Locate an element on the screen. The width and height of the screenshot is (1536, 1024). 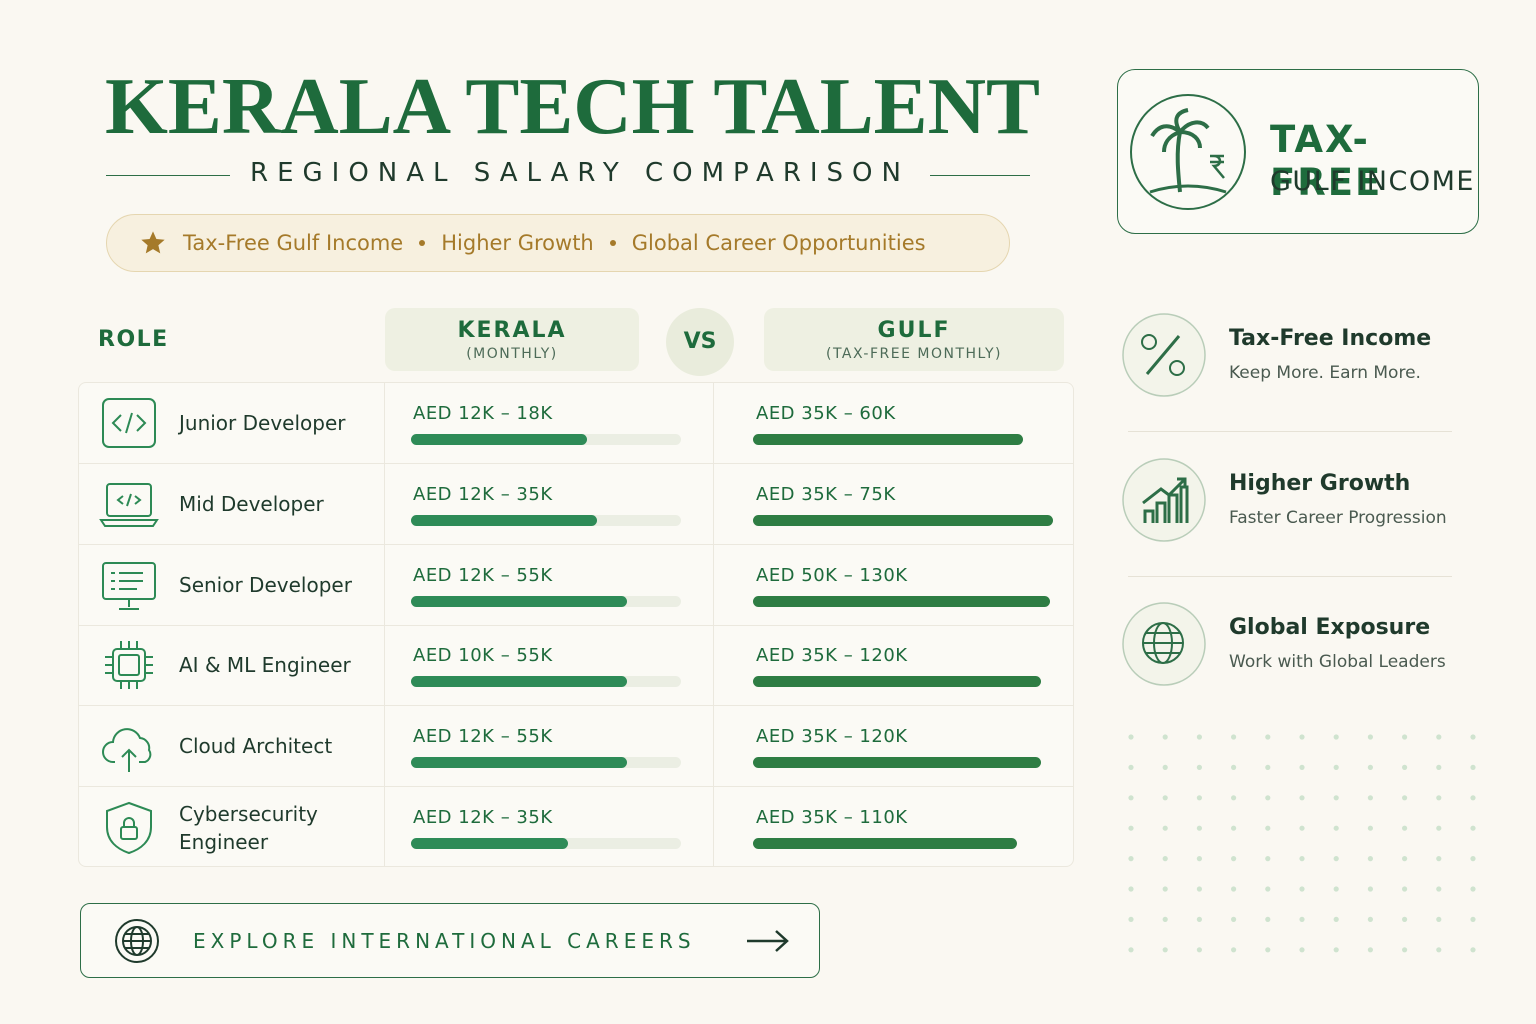
salary-range: AED 35K – 75K is located at coordinates (826, 494).